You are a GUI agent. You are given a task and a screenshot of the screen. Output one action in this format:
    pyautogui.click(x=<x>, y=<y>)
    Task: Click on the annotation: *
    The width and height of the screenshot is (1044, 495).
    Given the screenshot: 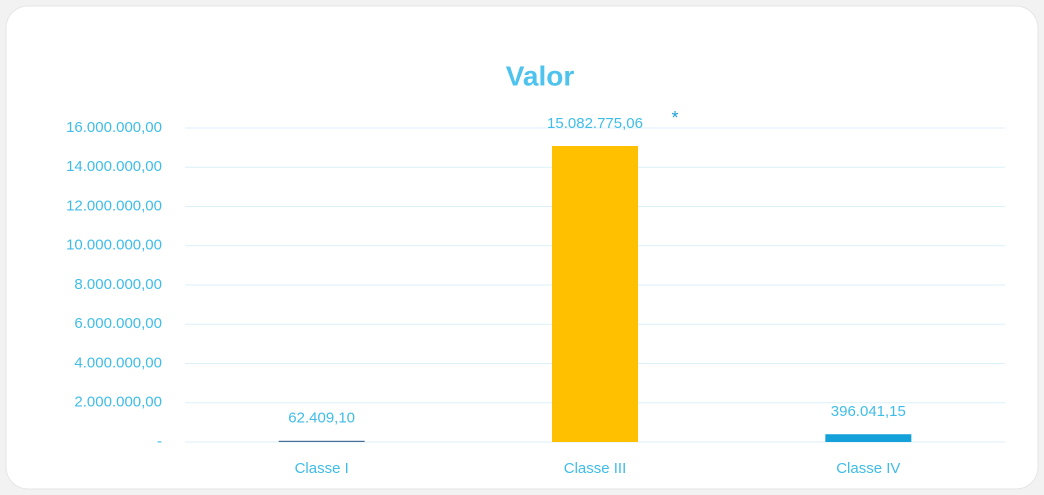 What is the action you would take?
    pyautogui.click(x=674, y=118)
    